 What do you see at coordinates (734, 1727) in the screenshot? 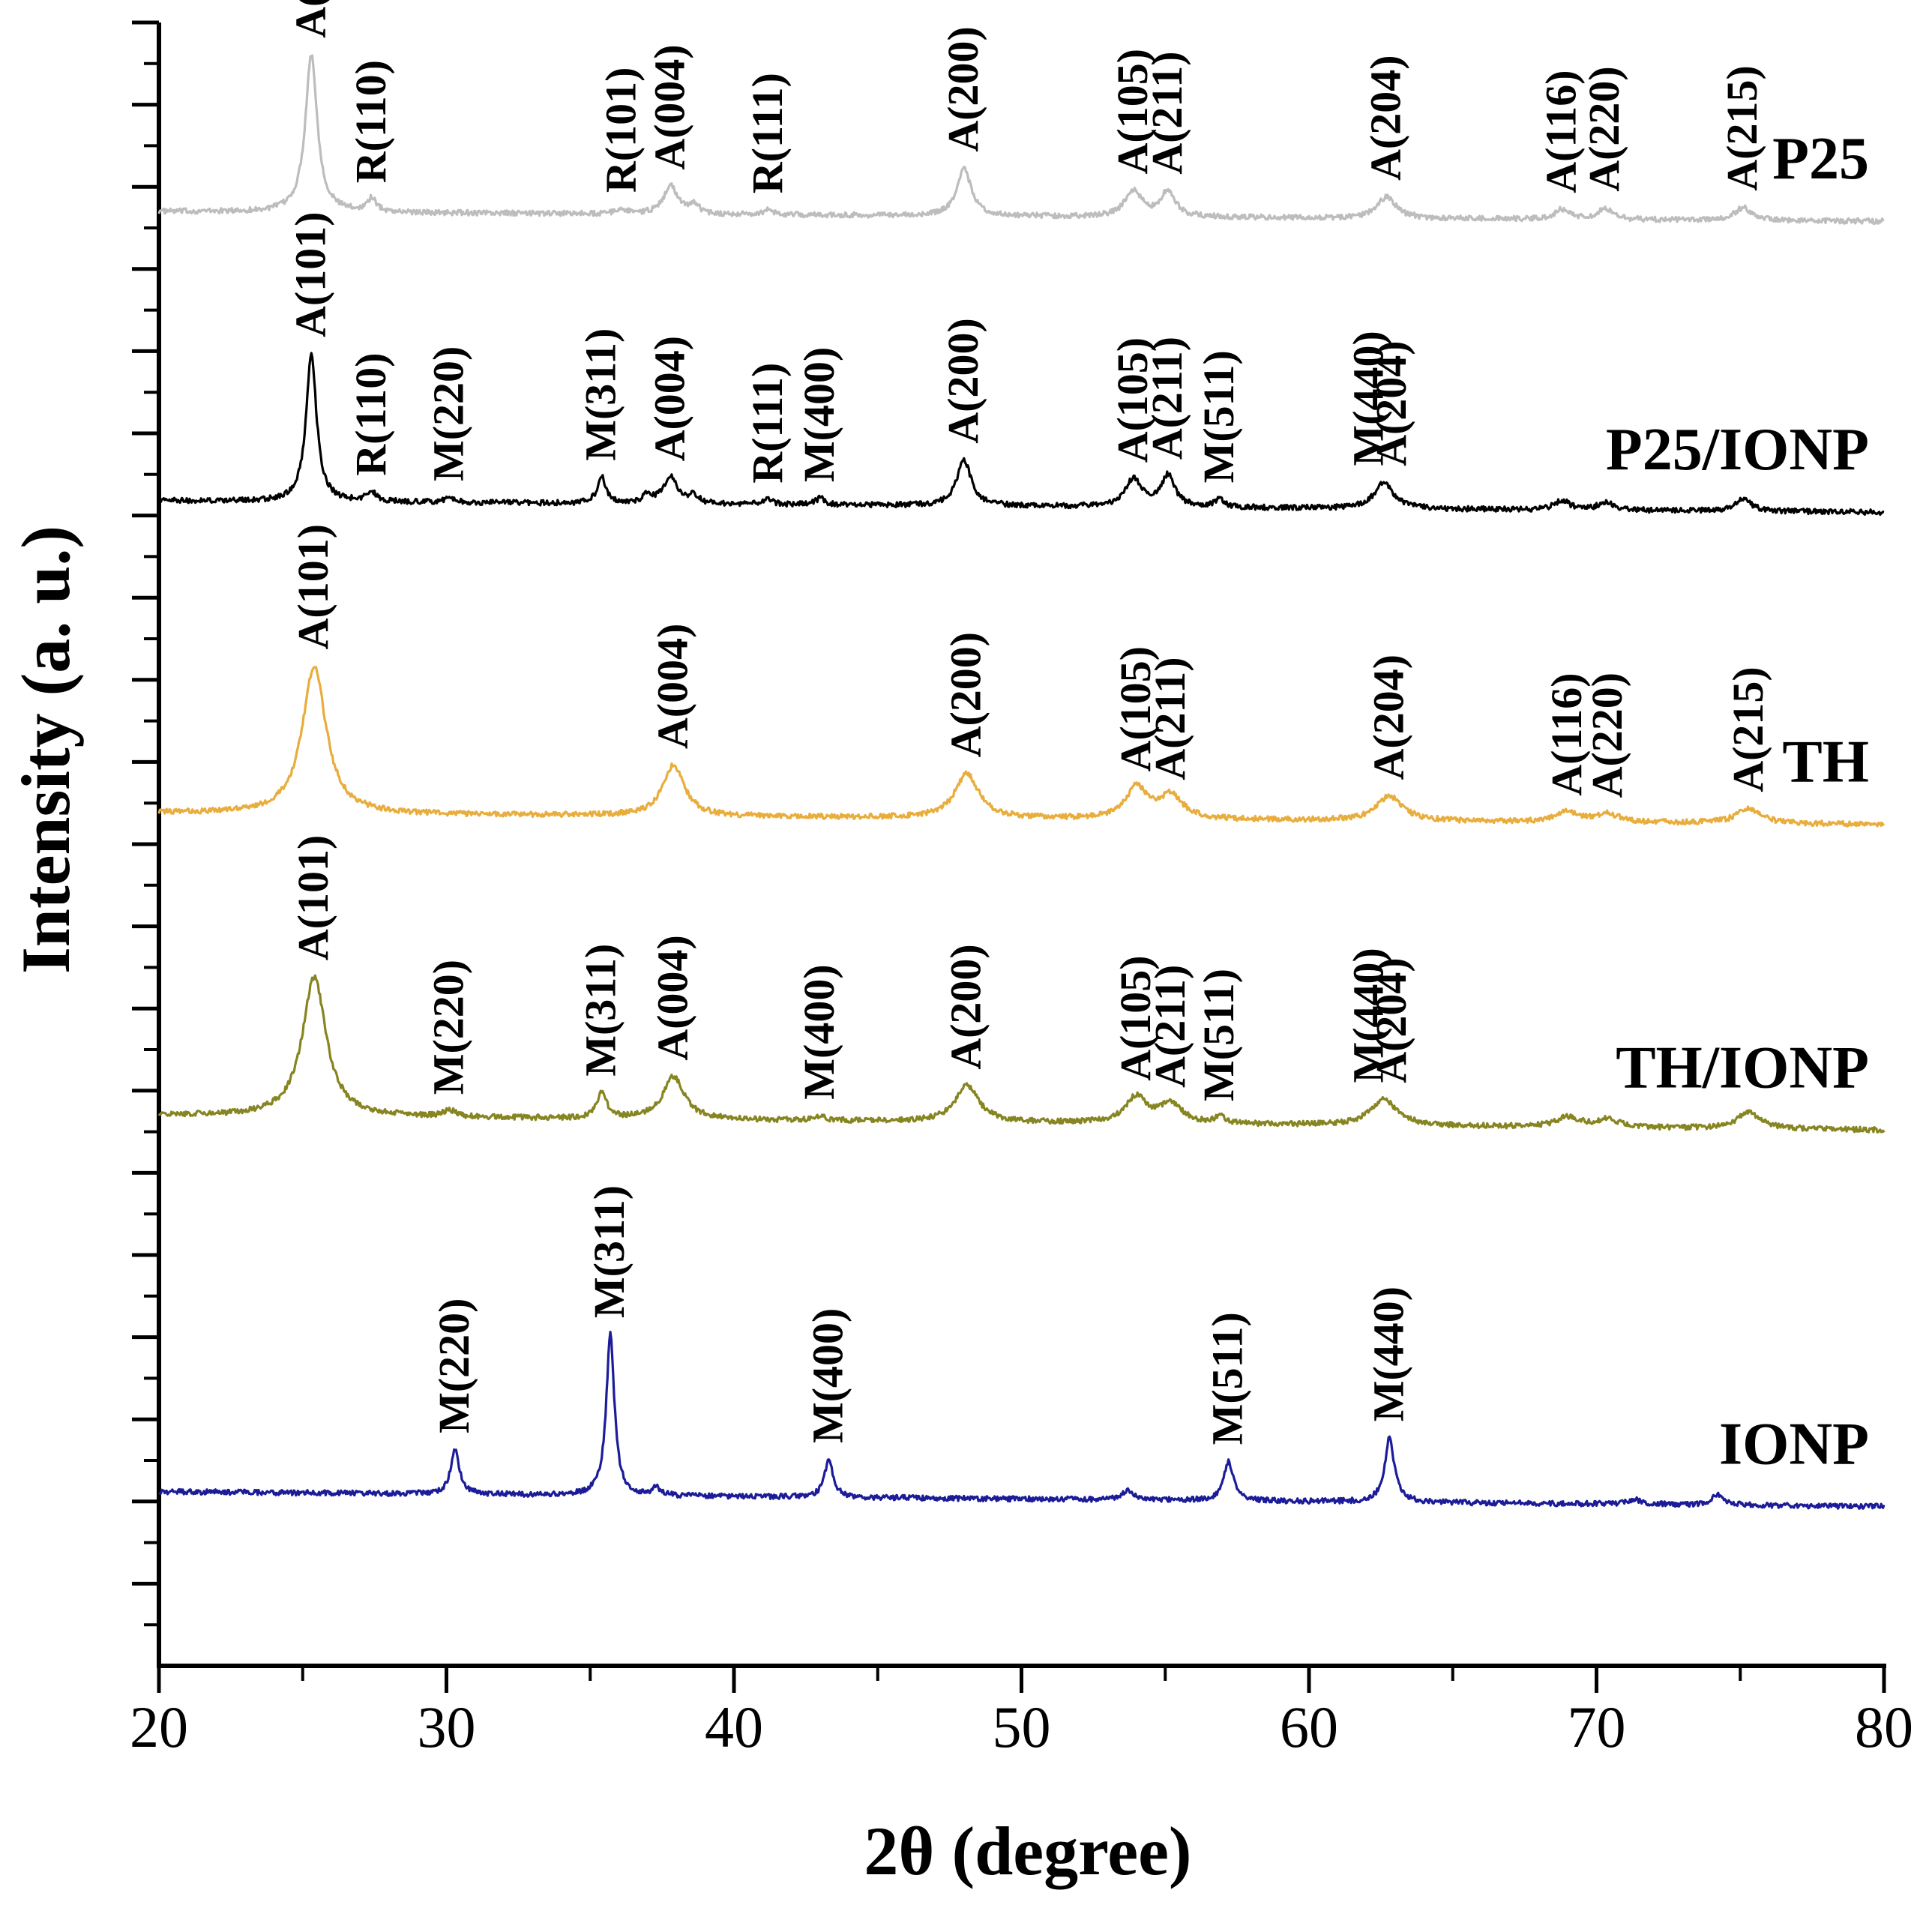
I see `x-tick-label: 40` at bounding box center [734, 1727].